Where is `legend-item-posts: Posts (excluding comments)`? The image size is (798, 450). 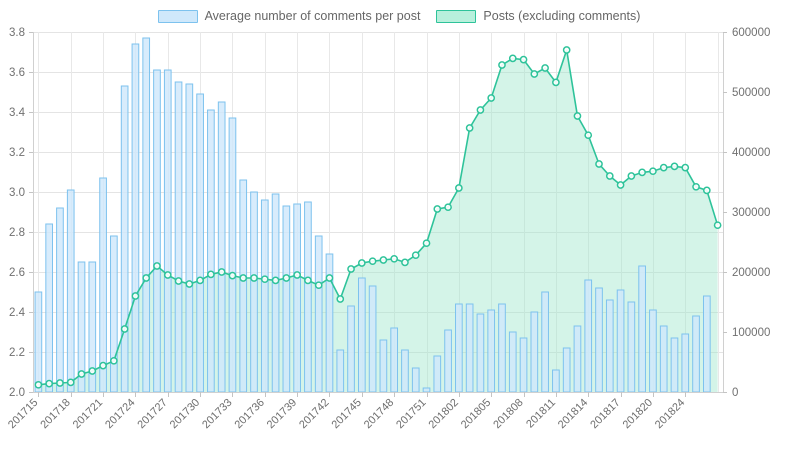
legend-item-posts: Posts (excluding comments) is located at coordinates (538, 16).